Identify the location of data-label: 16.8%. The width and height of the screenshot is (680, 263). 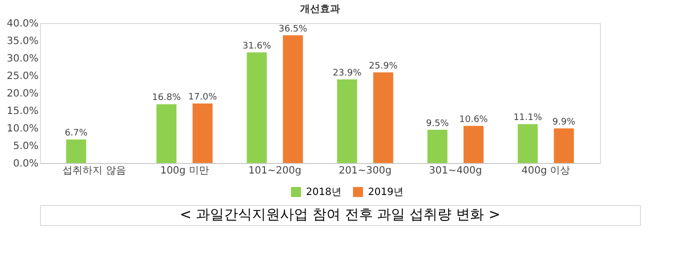
(167, 98).